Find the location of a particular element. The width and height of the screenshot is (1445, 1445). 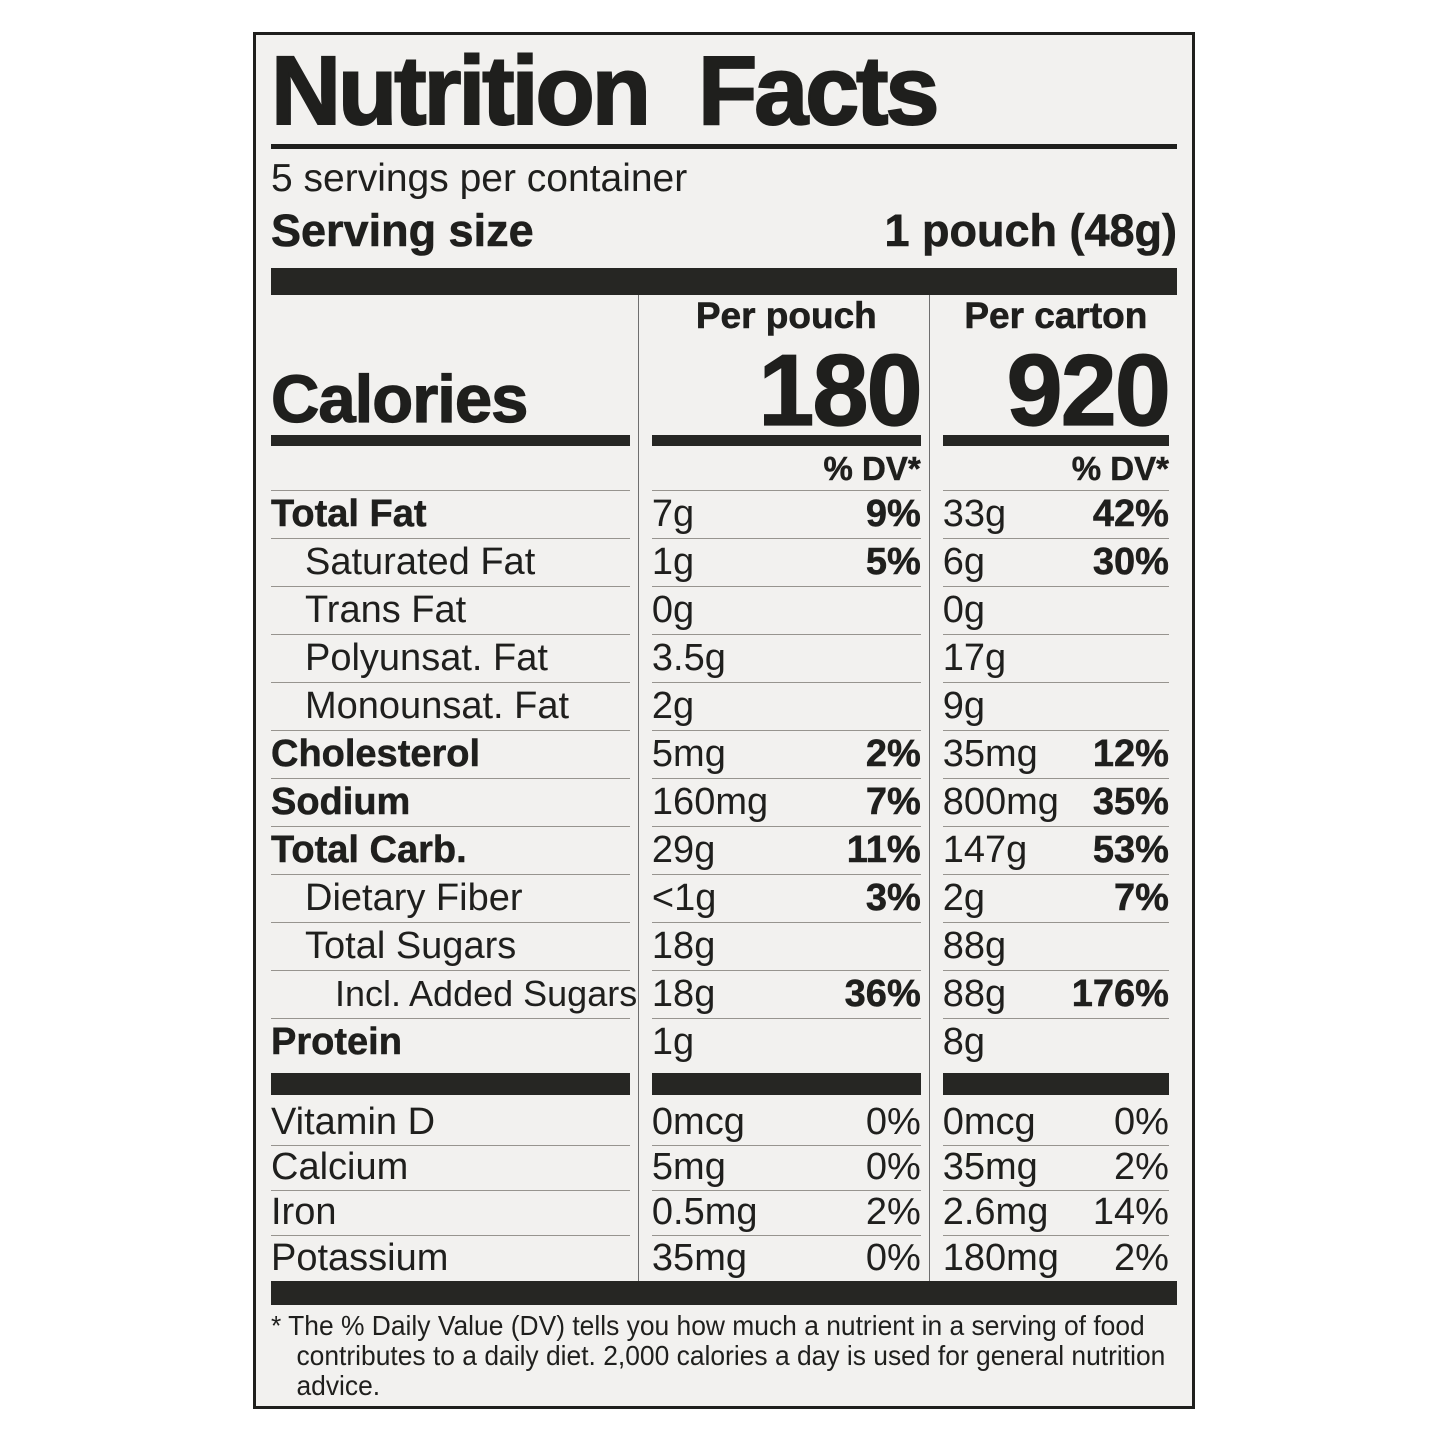

label-title: Nutrition Facts is located at coordinates (605, 90).